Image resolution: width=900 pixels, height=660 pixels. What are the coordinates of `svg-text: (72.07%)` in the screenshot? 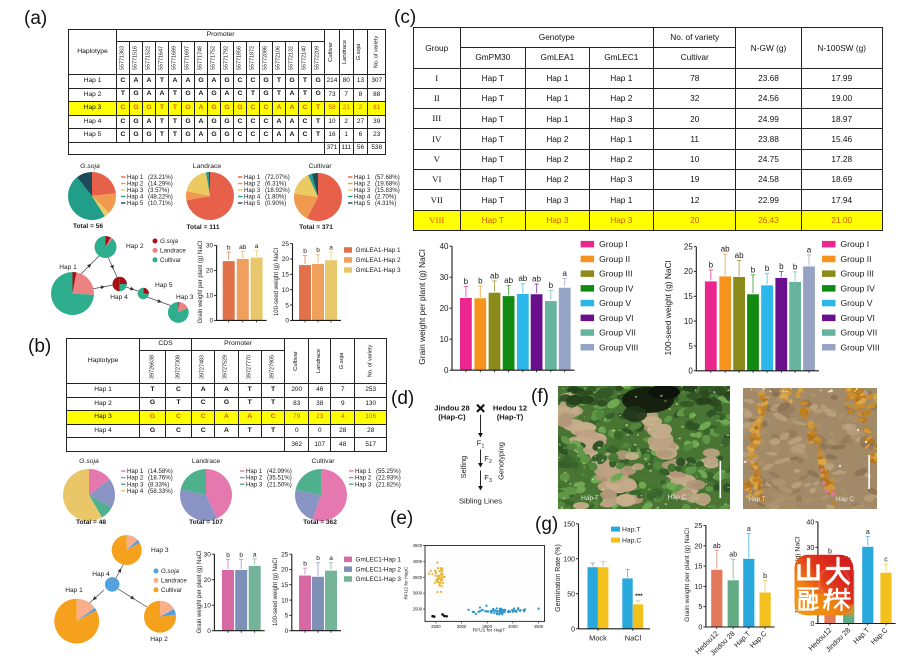 It's located at (277, 177).